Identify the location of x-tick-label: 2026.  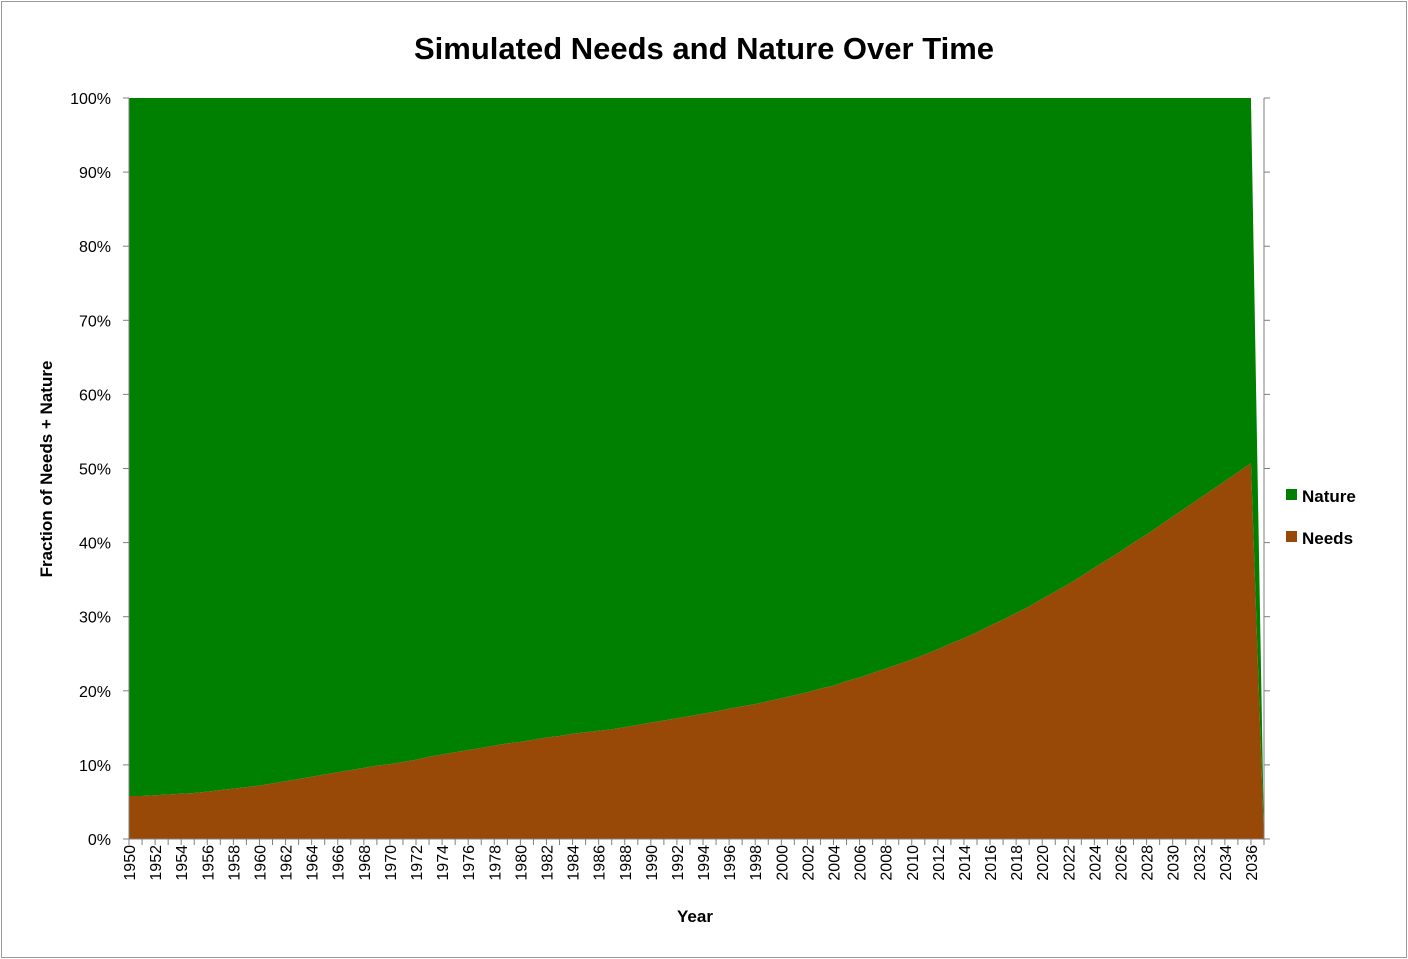
(1121, 863).